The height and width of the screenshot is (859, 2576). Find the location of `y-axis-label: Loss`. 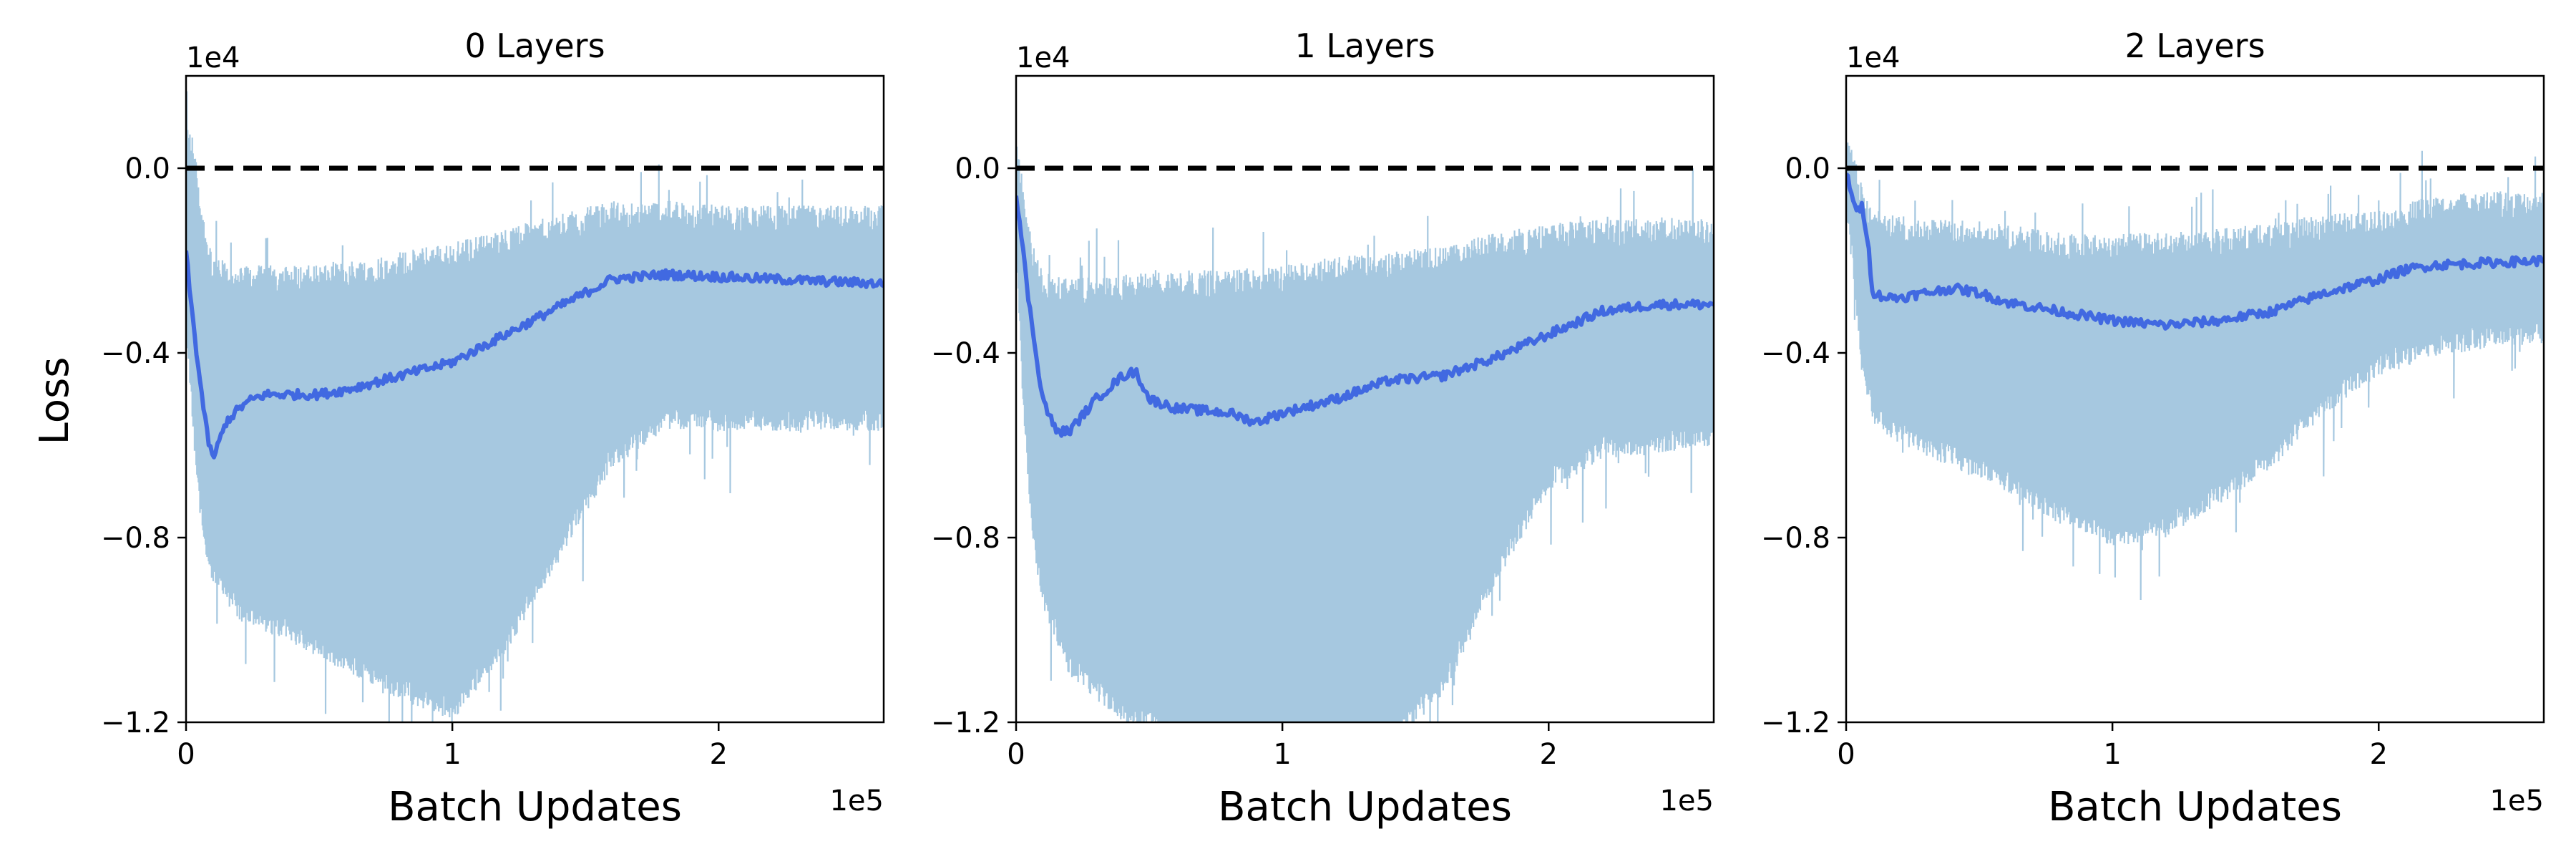

y-axis-label: Loss is located at coordinates (54, 401).